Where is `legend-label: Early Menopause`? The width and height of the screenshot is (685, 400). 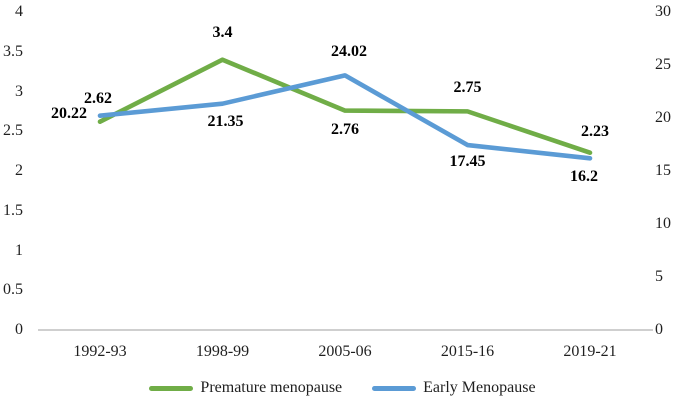
legend-label: Early Menopause is located at coordinates (479, 387).